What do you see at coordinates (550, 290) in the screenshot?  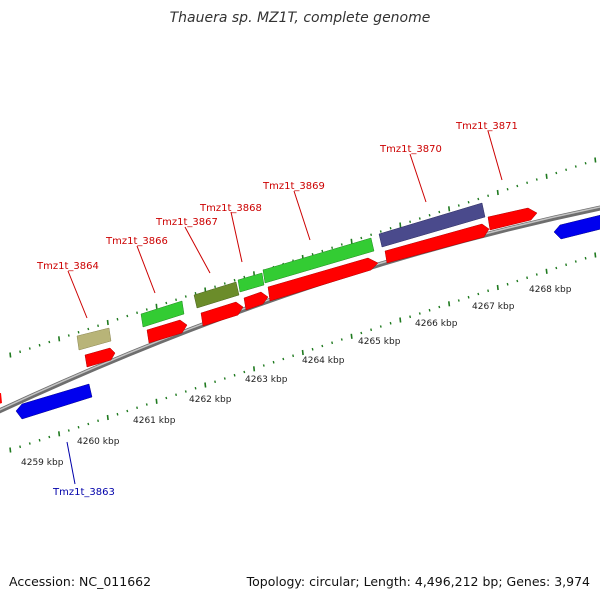 I see `scale-label: 4268 kbp` at bounding box center [550, 290].